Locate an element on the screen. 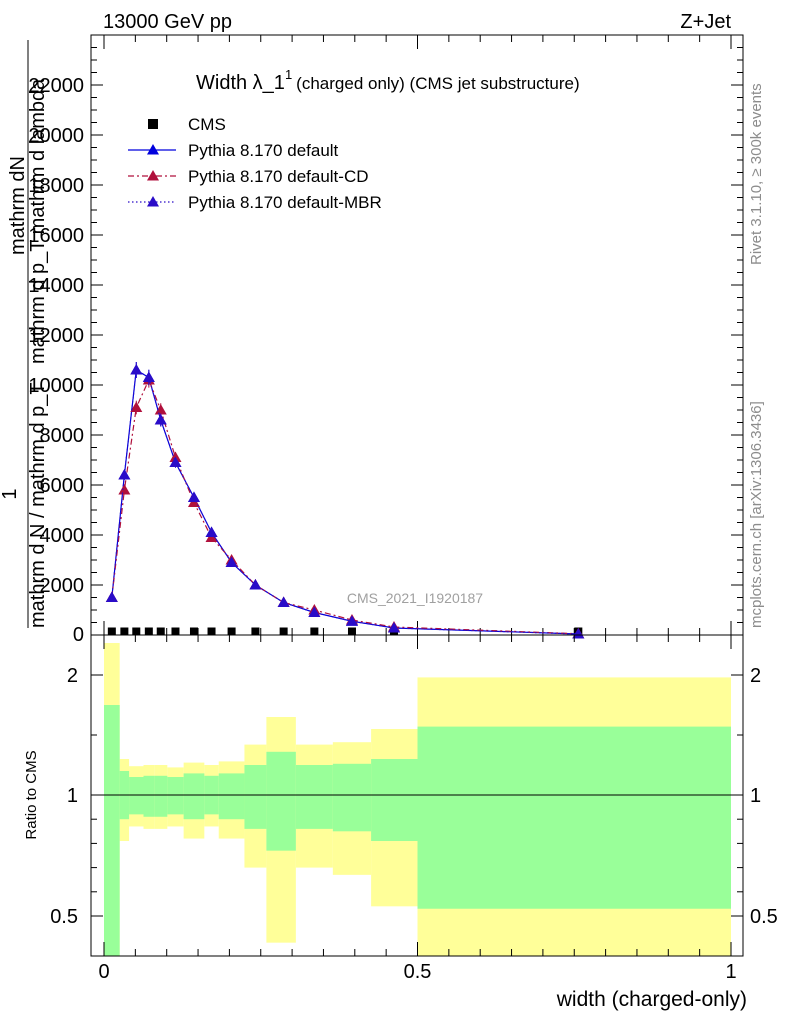 The height and width of the screenshot is (1024, 786). legend-label: Pythia 8.170 default-CD is located at coordinates (278, 176).